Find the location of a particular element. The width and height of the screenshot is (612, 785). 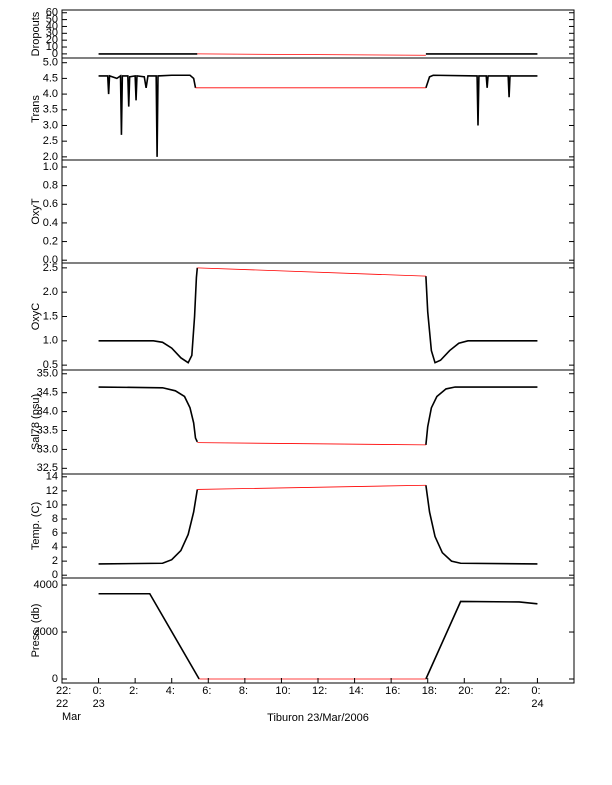

x-tick-label: 4: is located at coordinates (170, 691).